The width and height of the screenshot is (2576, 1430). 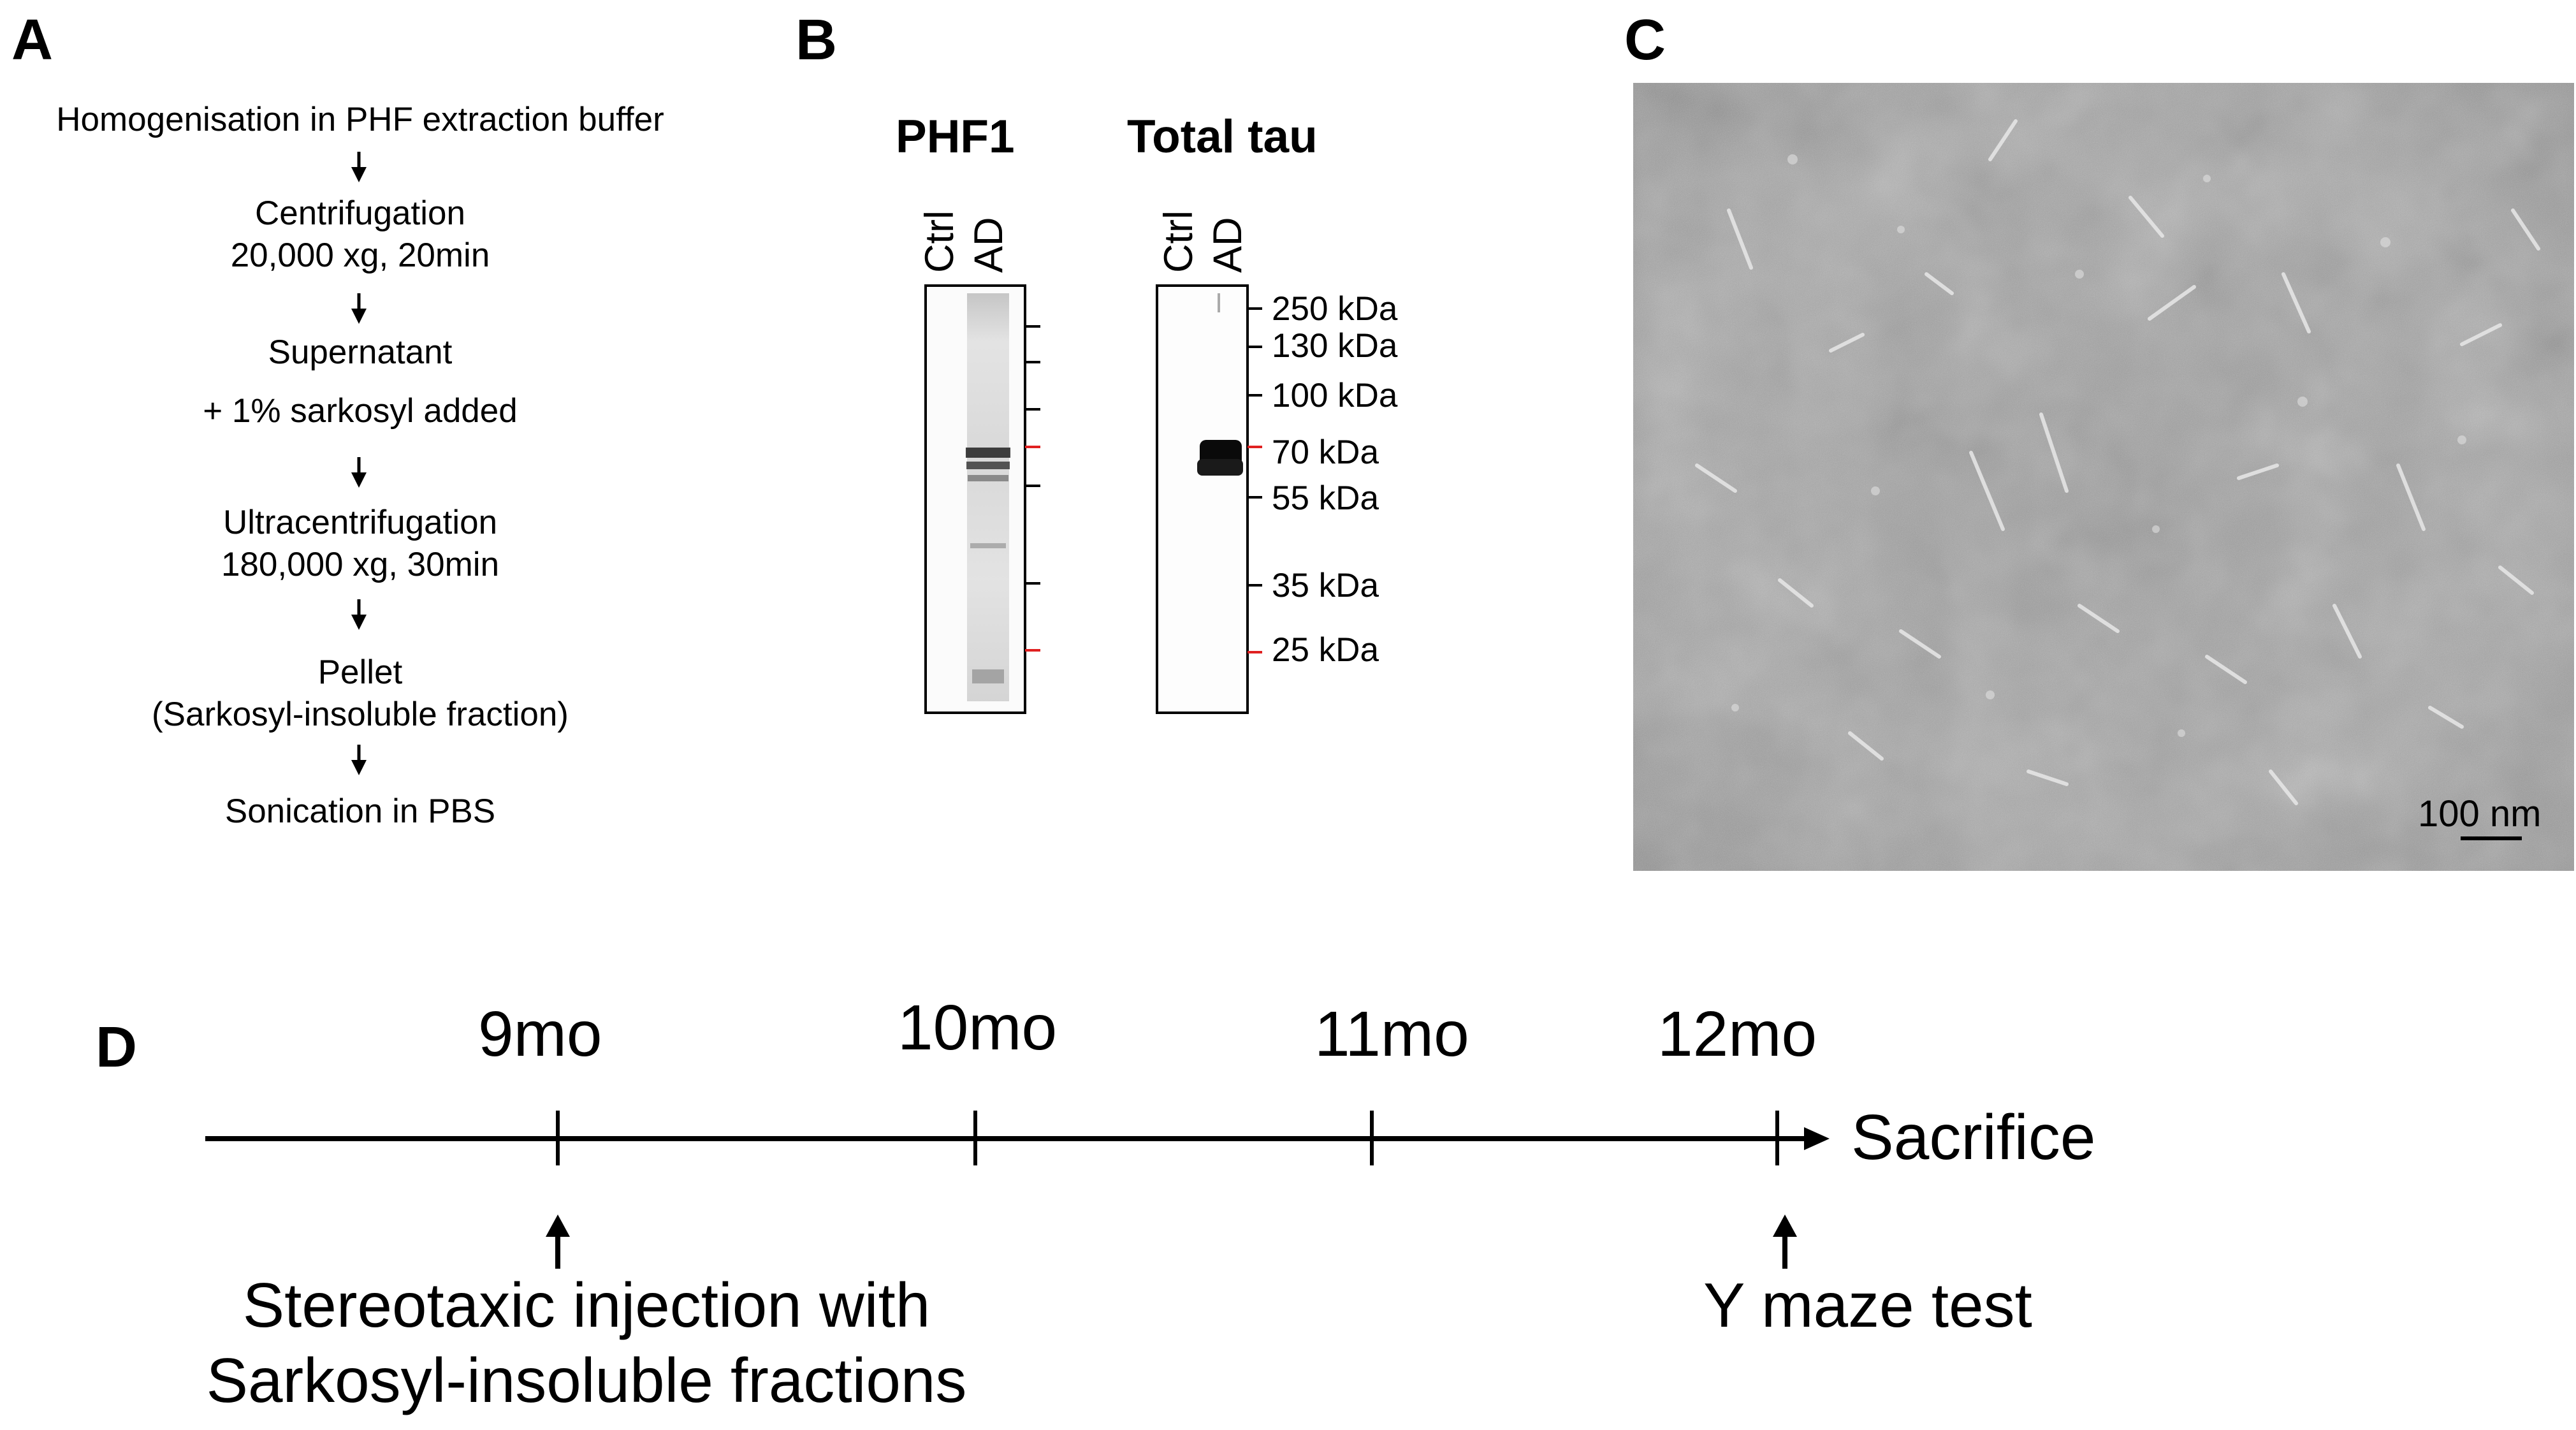 What do you see at coordinates (586, 1380) in the screenshot?
I see `event-injection-line2: Sarkosyl-insoluble fractions` at bounding box center [586, 1380].